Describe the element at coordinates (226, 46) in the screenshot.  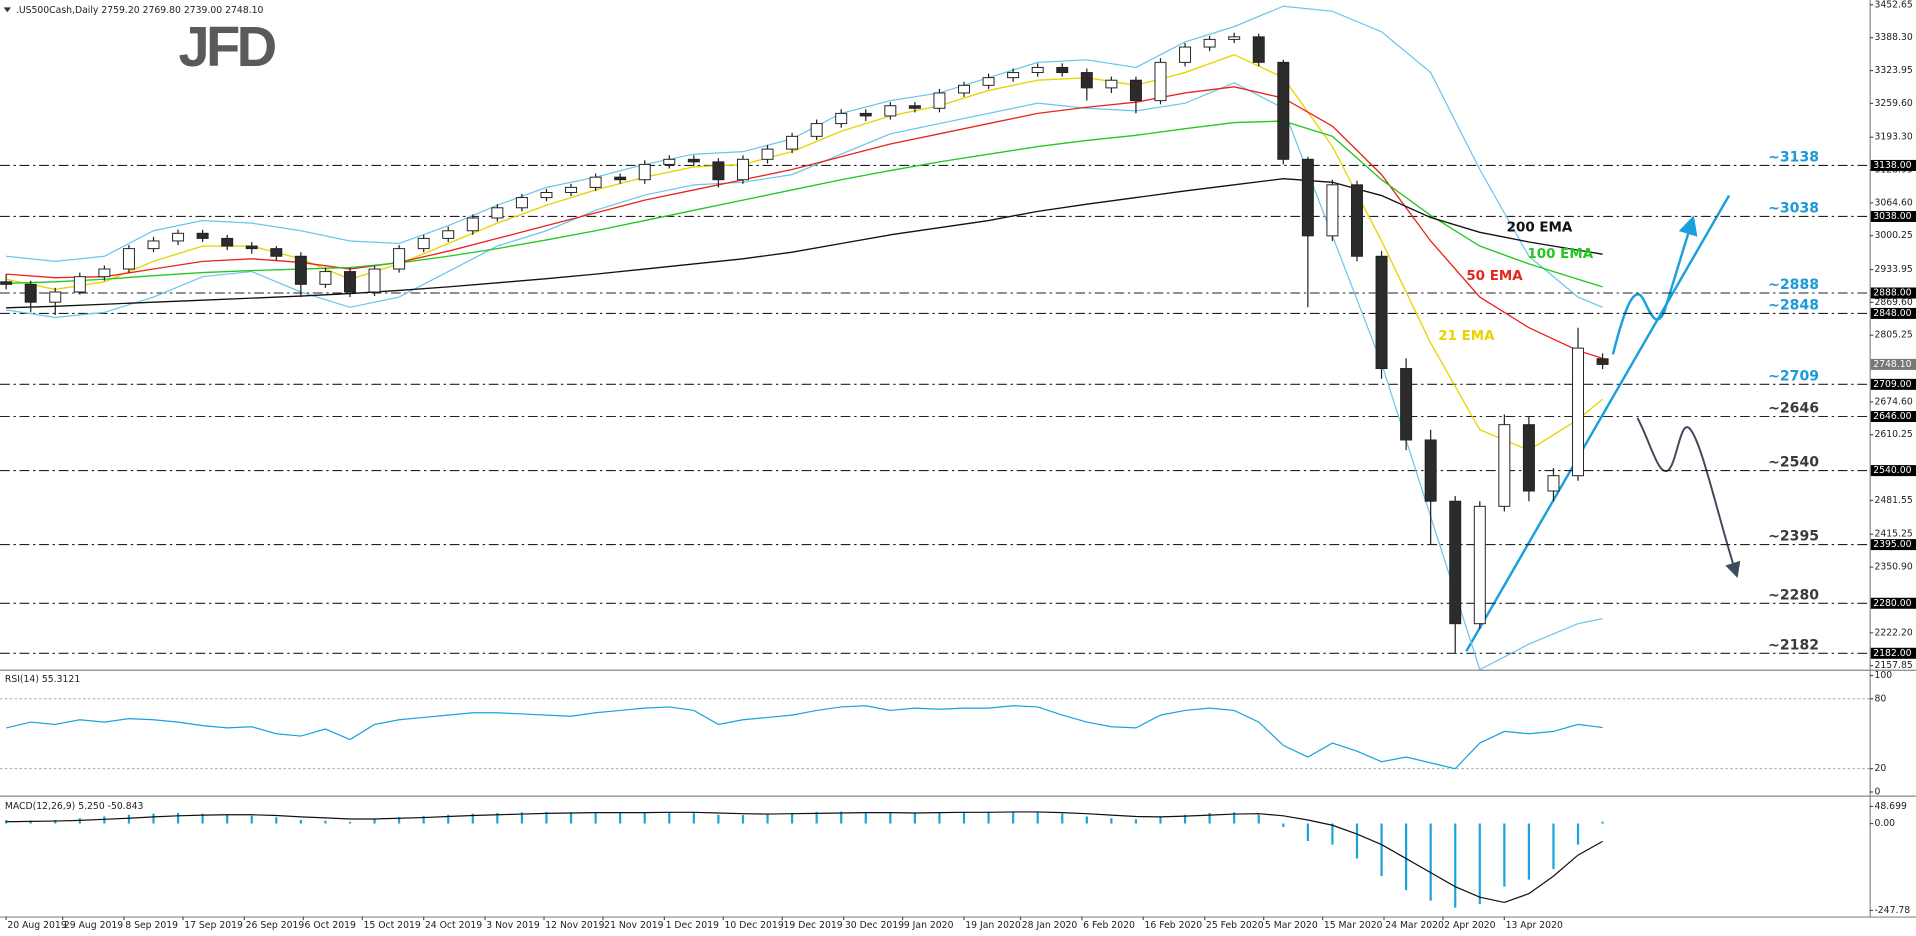
I see `logo: JFD` at that location.